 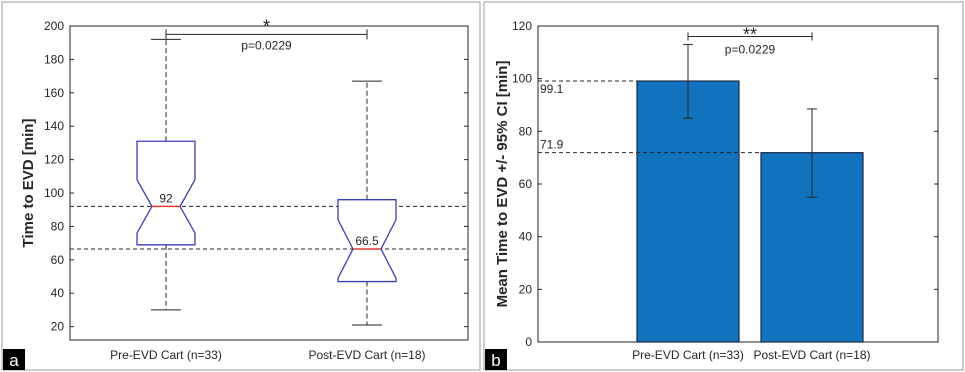 What do you see at coordinates (54, 26) in the screenshot?
I see `y-tick-label: 200` at bounding box center [54, 26].